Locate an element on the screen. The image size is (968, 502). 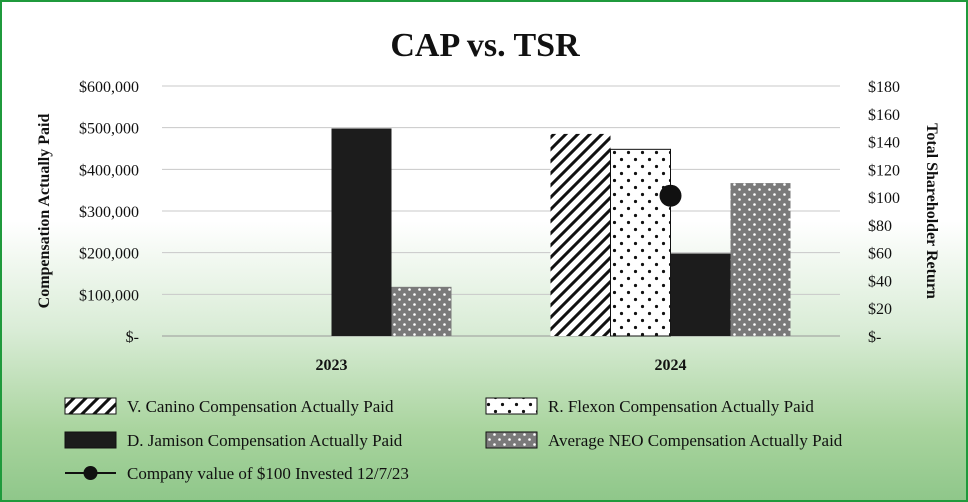
y2-axis-label: Total Shareholder Return is located at coordinates (931, 211).